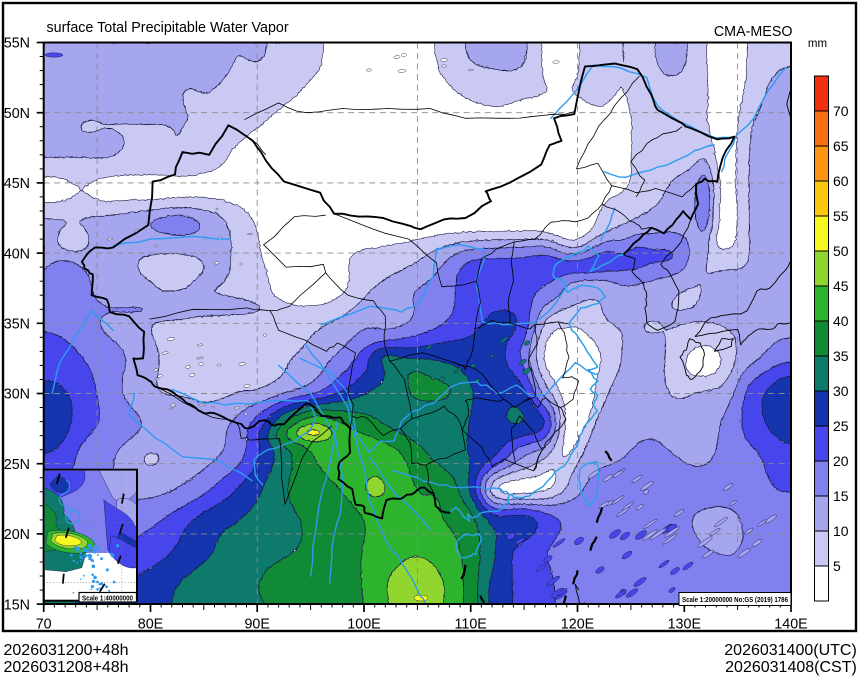  What do you see at coordinates (841, 496) in the screenshot?
I see `svg-text: 15` at bounding box center [841, 496].